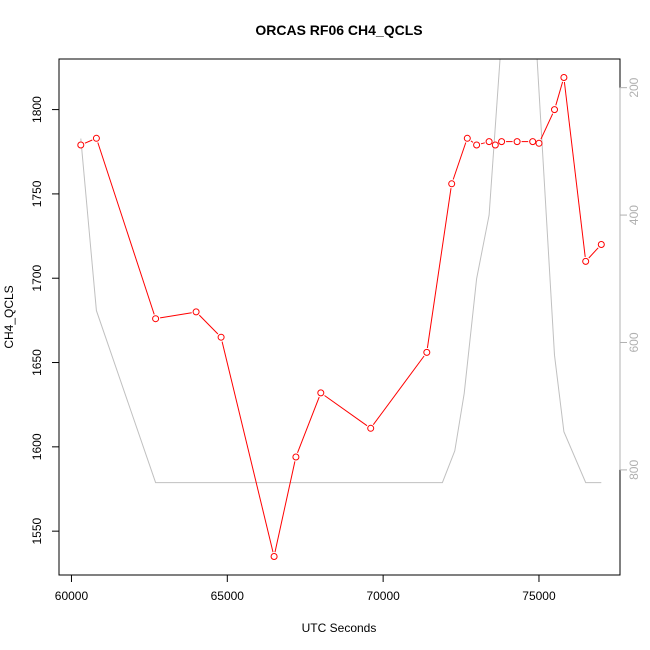 This screenshot has height=650, width=650. Describe the element at coordinates (37, 193) in the screenshot. I see `y-tick-label: 1750` at that location.